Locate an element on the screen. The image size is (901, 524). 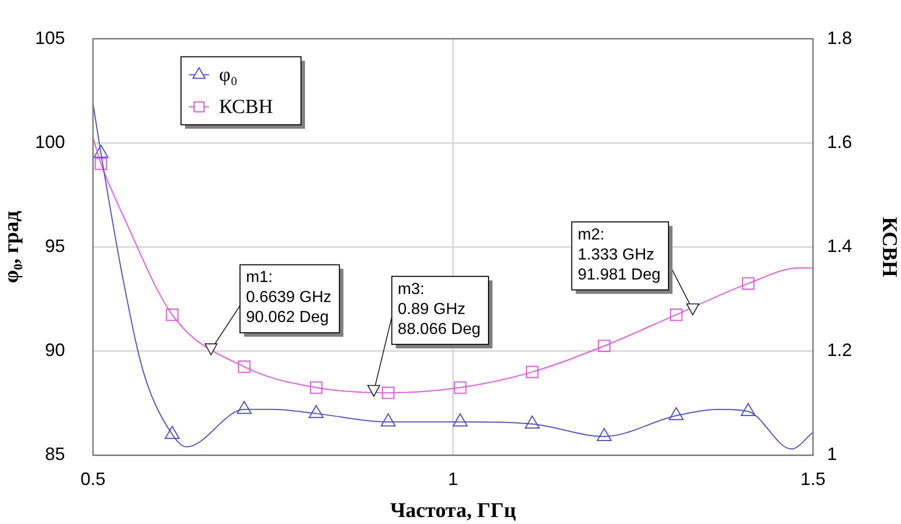
x-axis-title: Частота, ГГц is located at coordinates (453, 510).